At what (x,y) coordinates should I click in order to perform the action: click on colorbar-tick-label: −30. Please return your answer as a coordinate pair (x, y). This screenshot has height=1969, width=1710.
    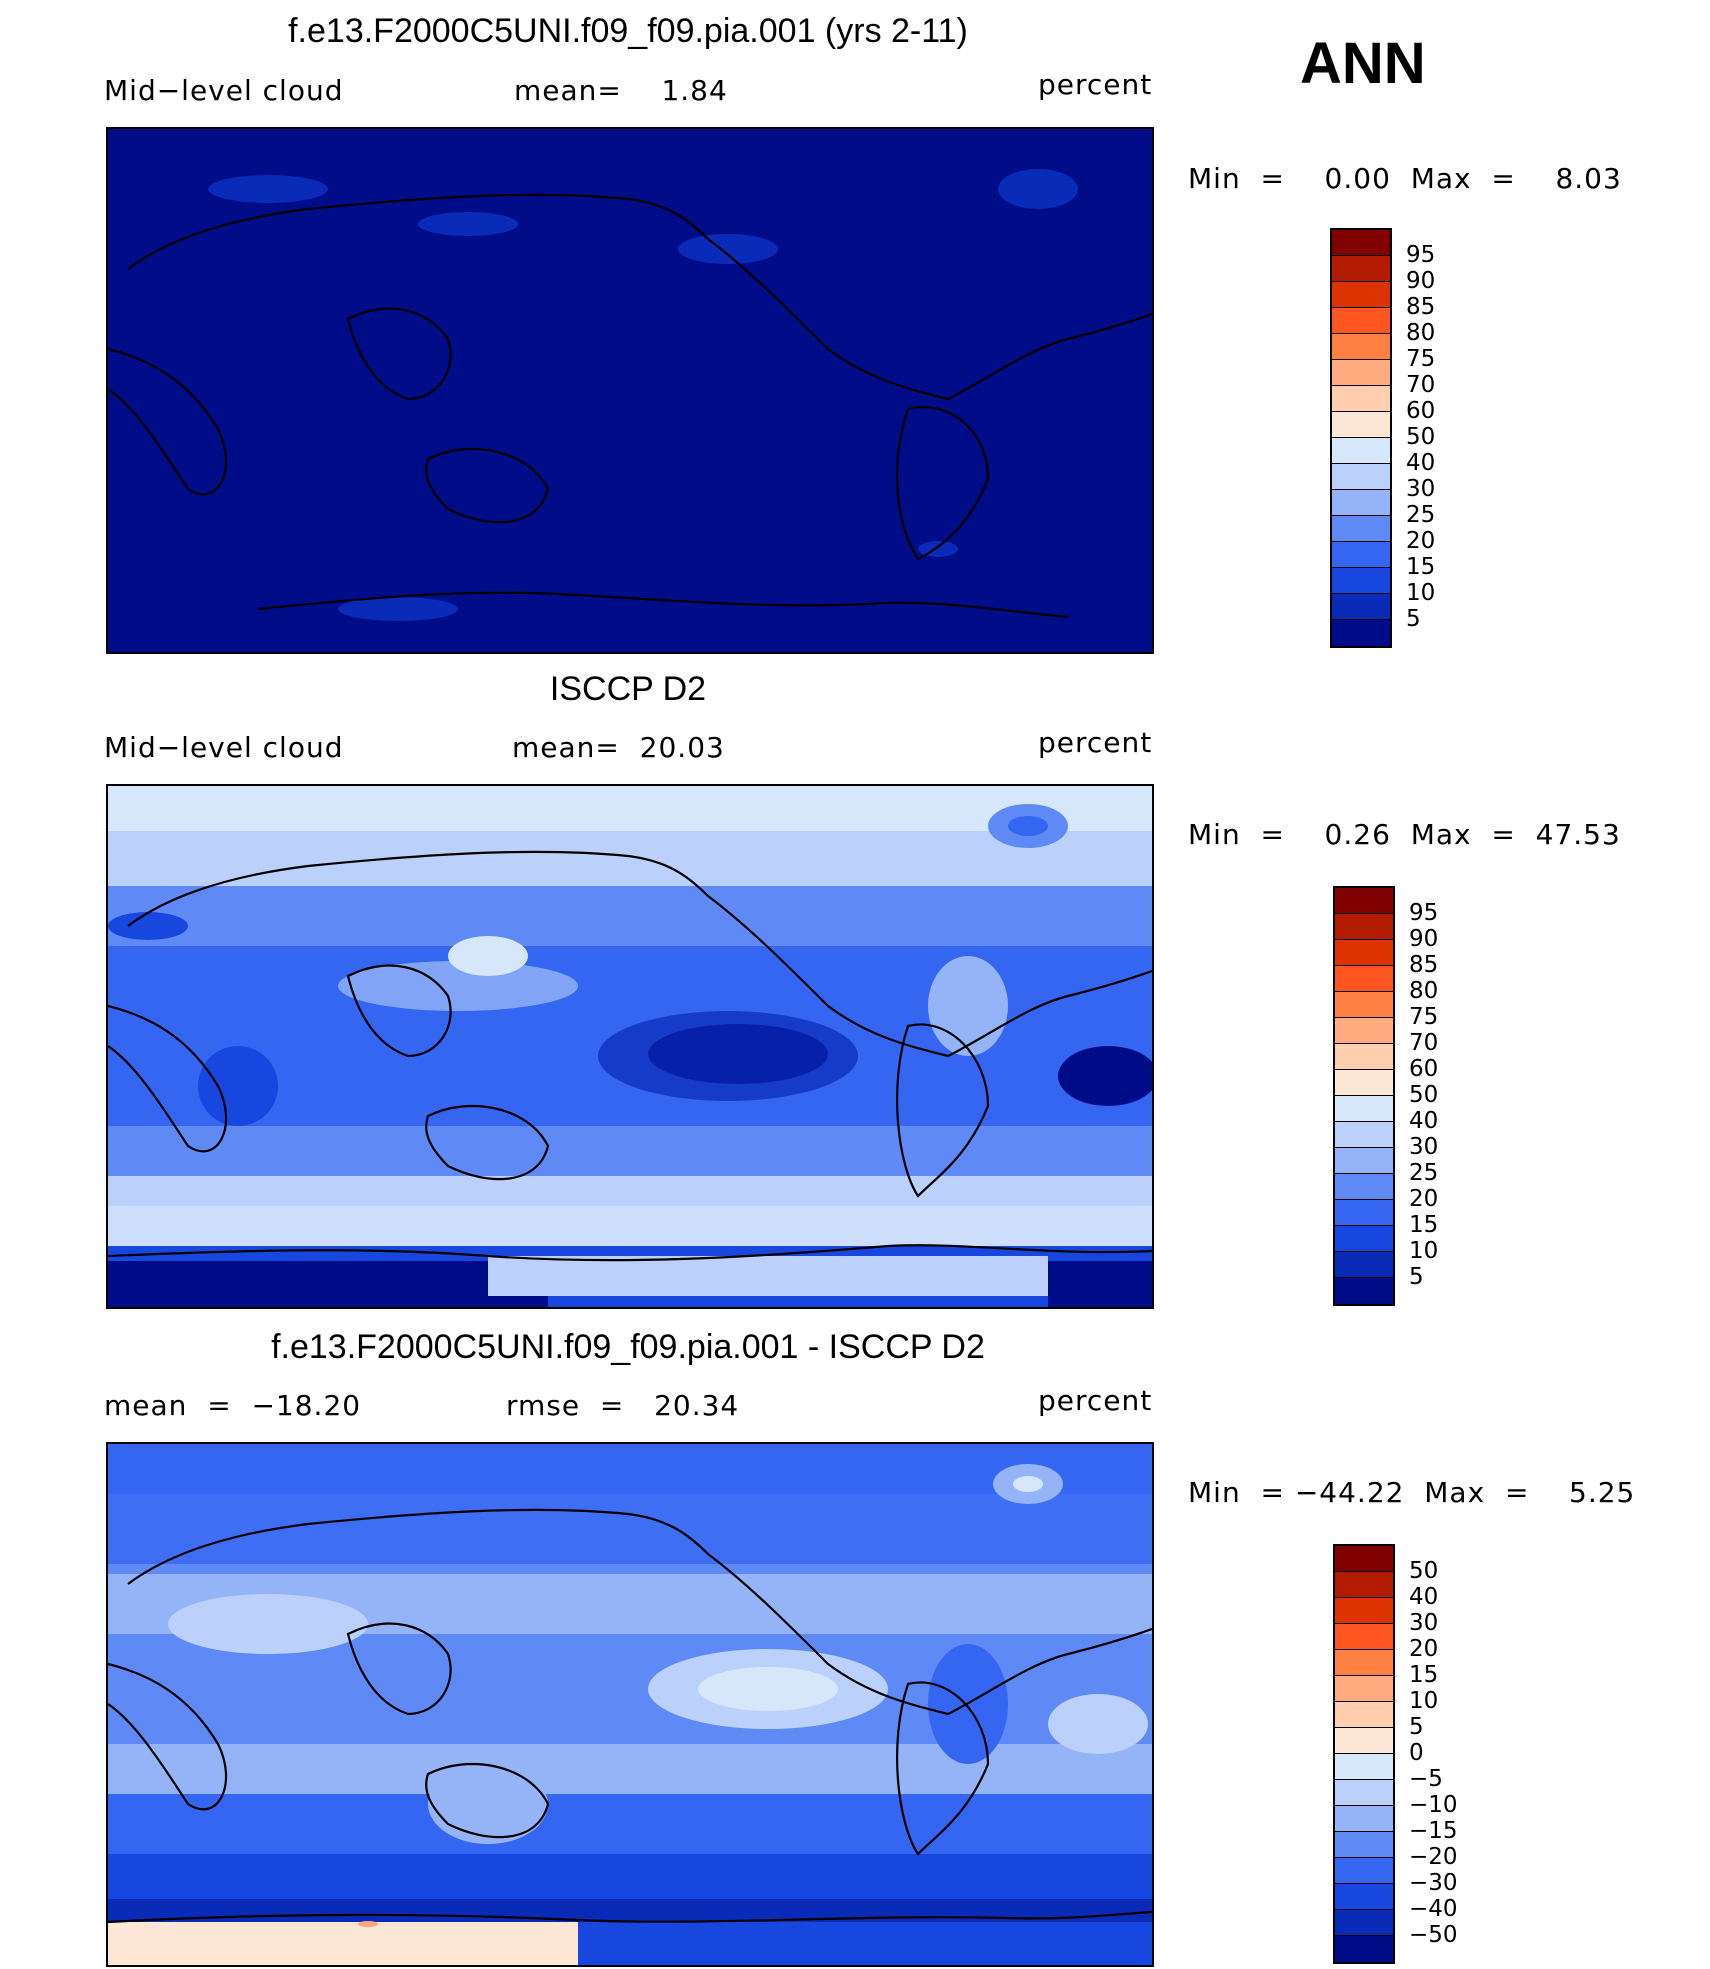
    Looking at the image, I should click on (1433, 1883).